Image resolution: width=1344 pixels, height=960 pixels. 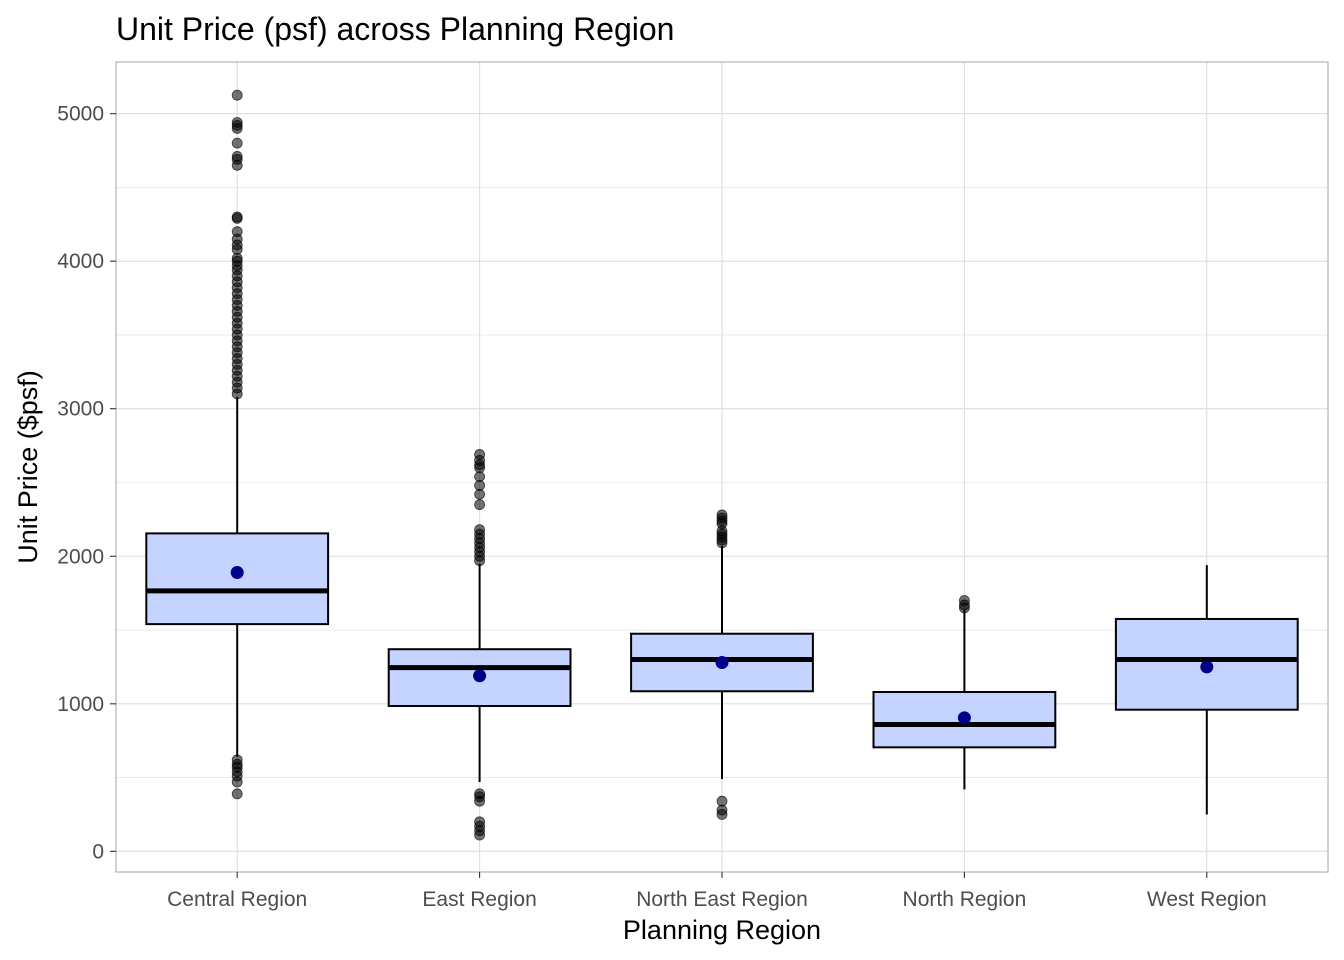 What do you see at coordinates (1207, 899) in the screenshot?
I see `x-tick-label: West Region` at bounding box center [1207, 899].